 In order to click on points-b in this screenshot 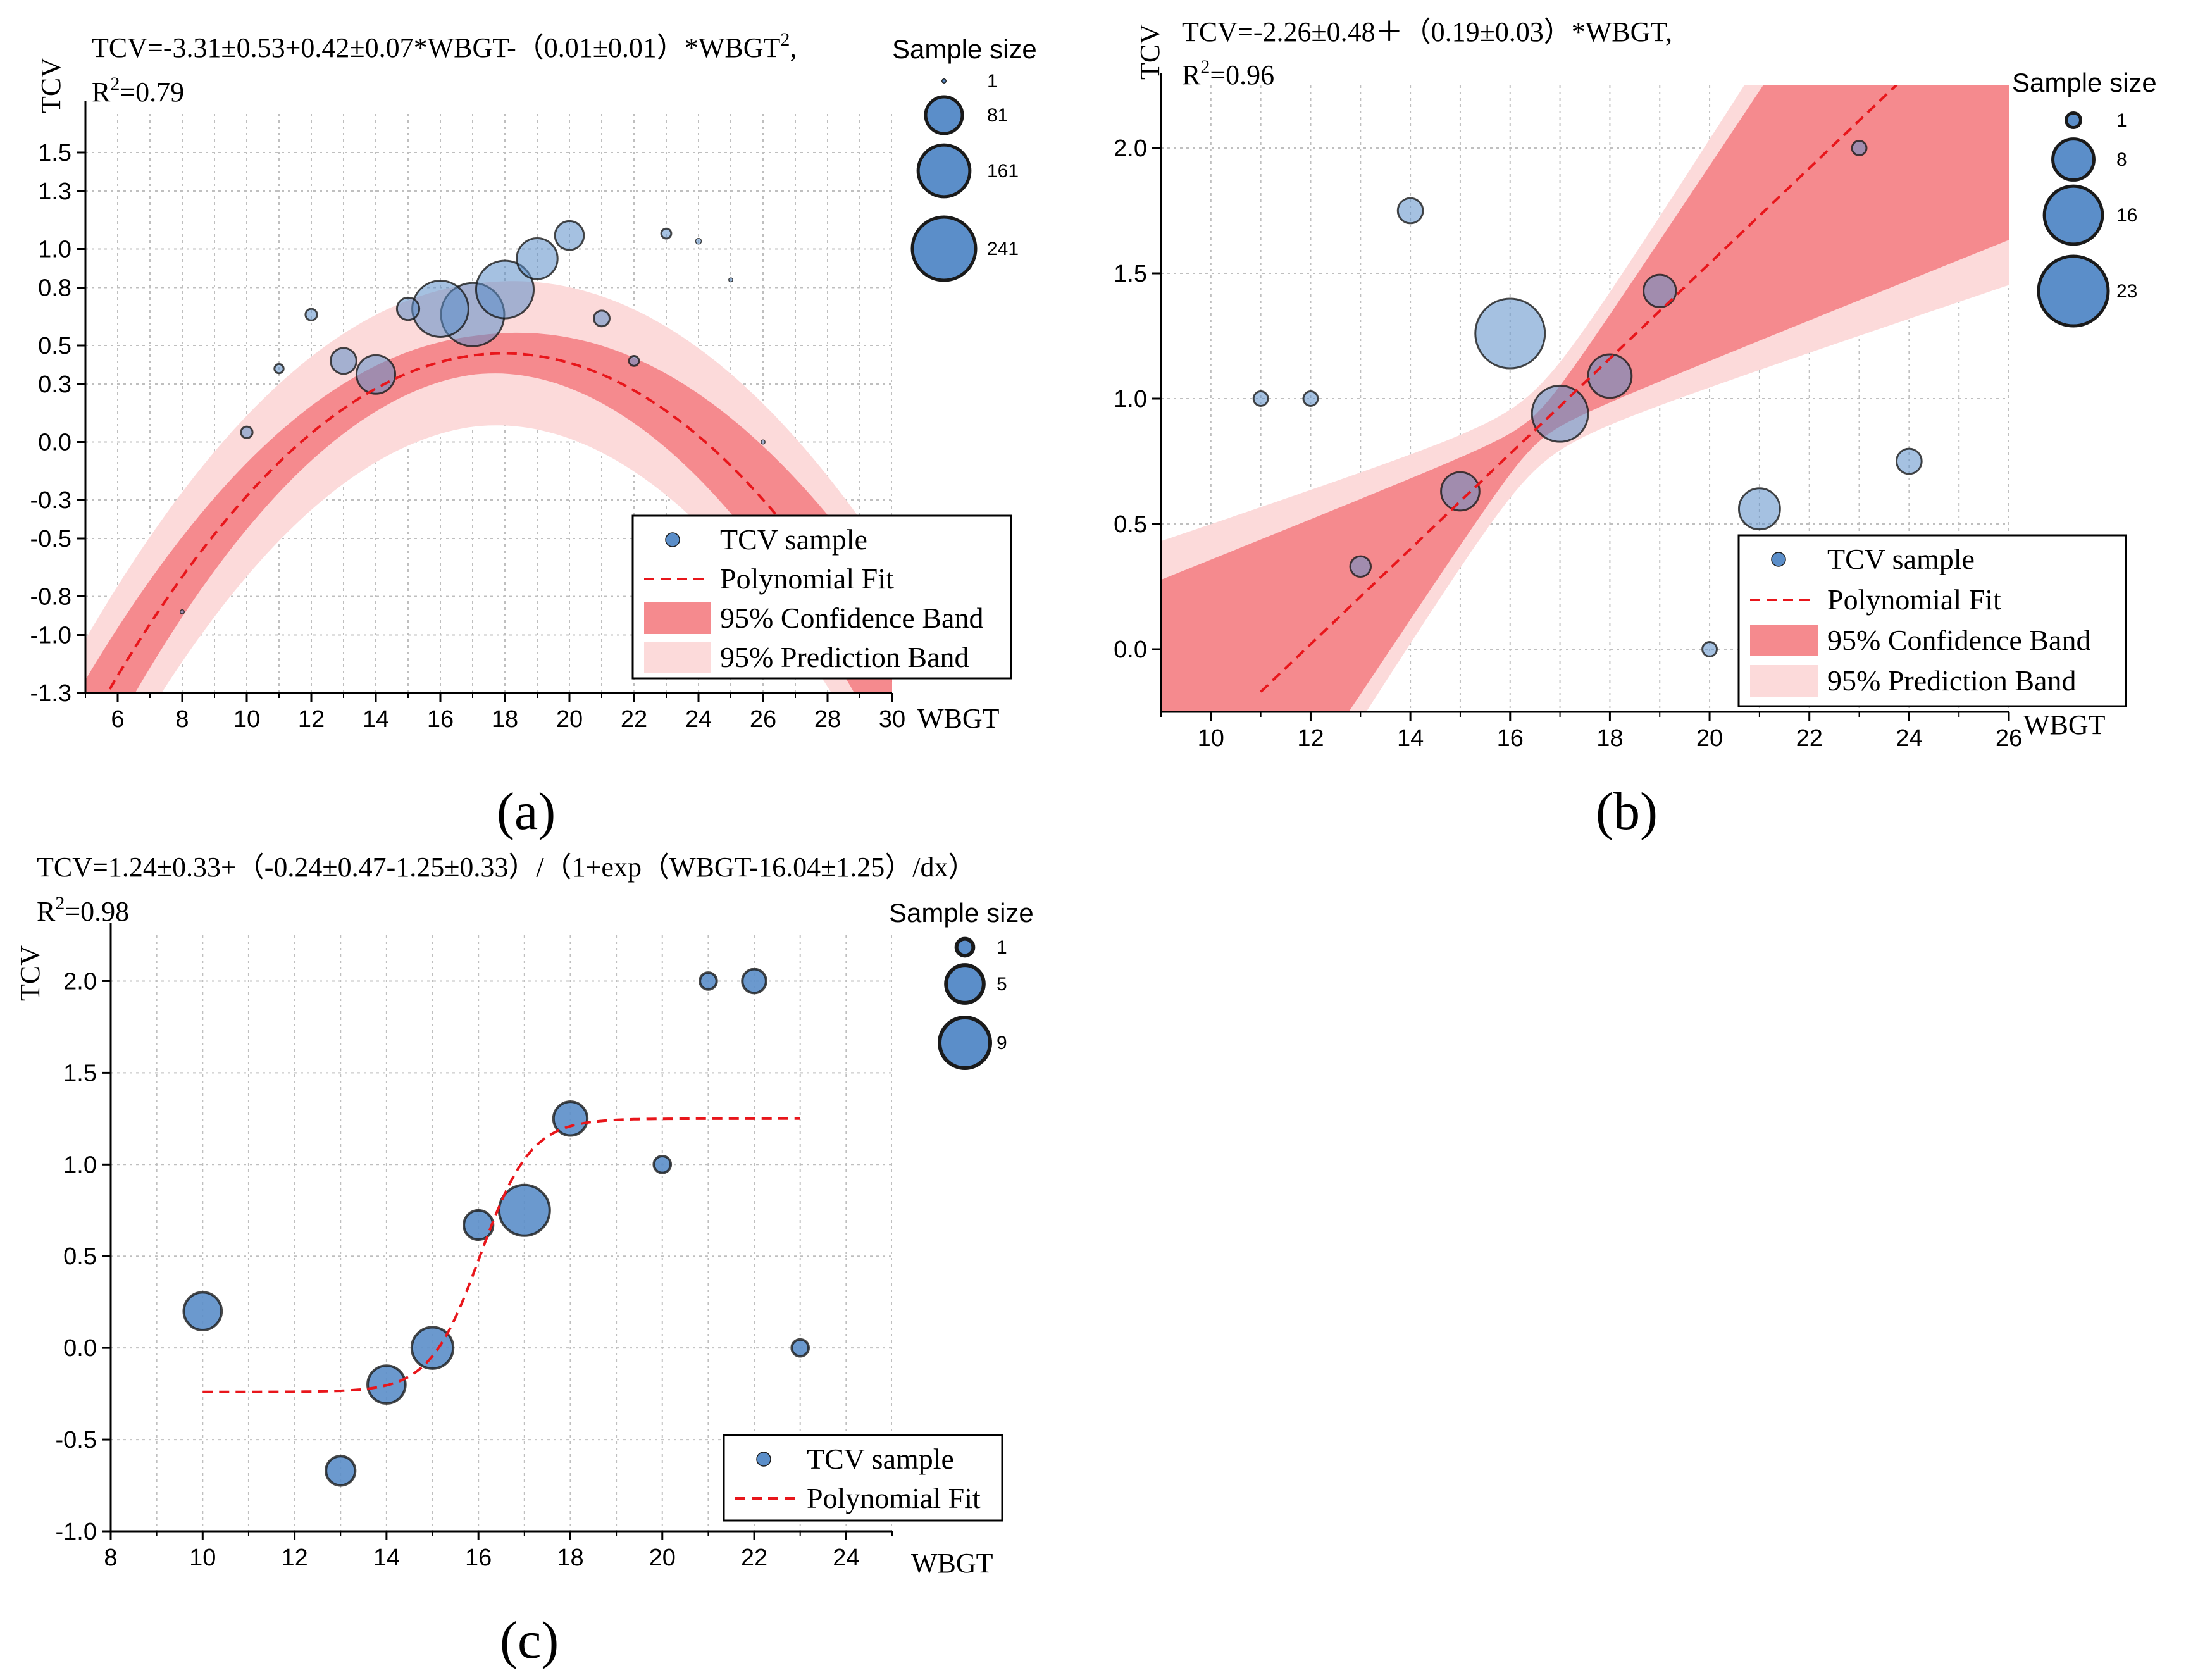, I will do `click(1587, 399)`.